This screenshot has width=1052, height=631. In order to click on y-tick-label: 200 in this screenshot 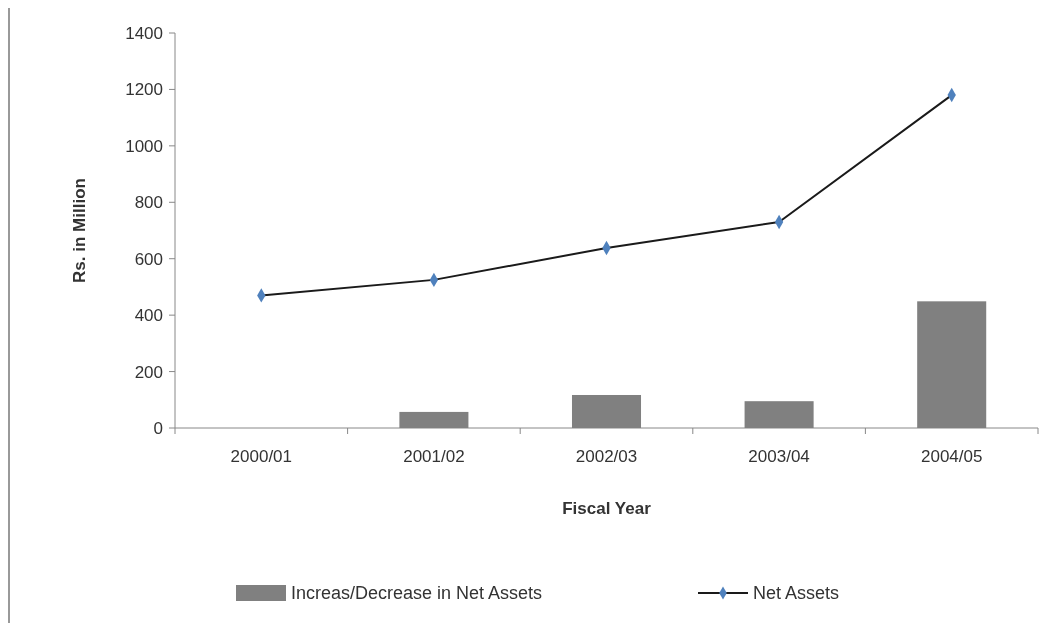, I will do `click(148, 372)`.